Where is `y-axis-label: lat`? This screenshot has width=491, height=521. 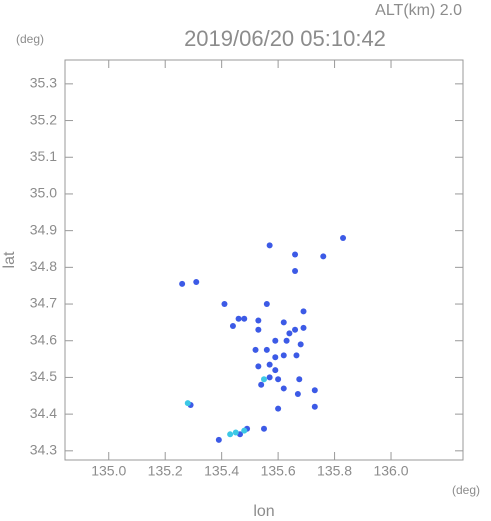
y-axis-label: lat is located at coordinates (9, 259).